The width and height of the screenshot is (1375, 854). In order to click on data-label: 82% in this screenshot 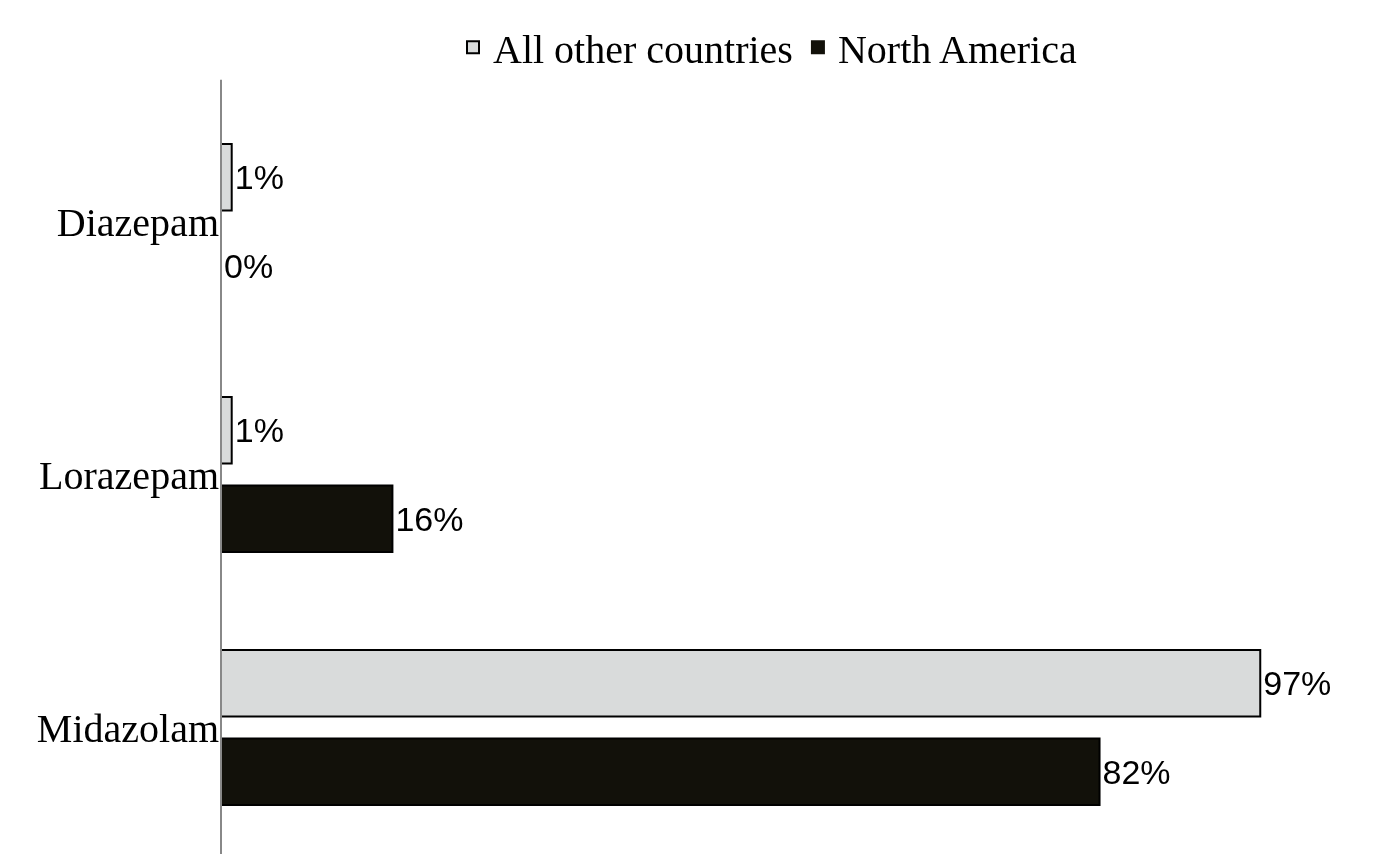, I will do `click(1136, 771)`.